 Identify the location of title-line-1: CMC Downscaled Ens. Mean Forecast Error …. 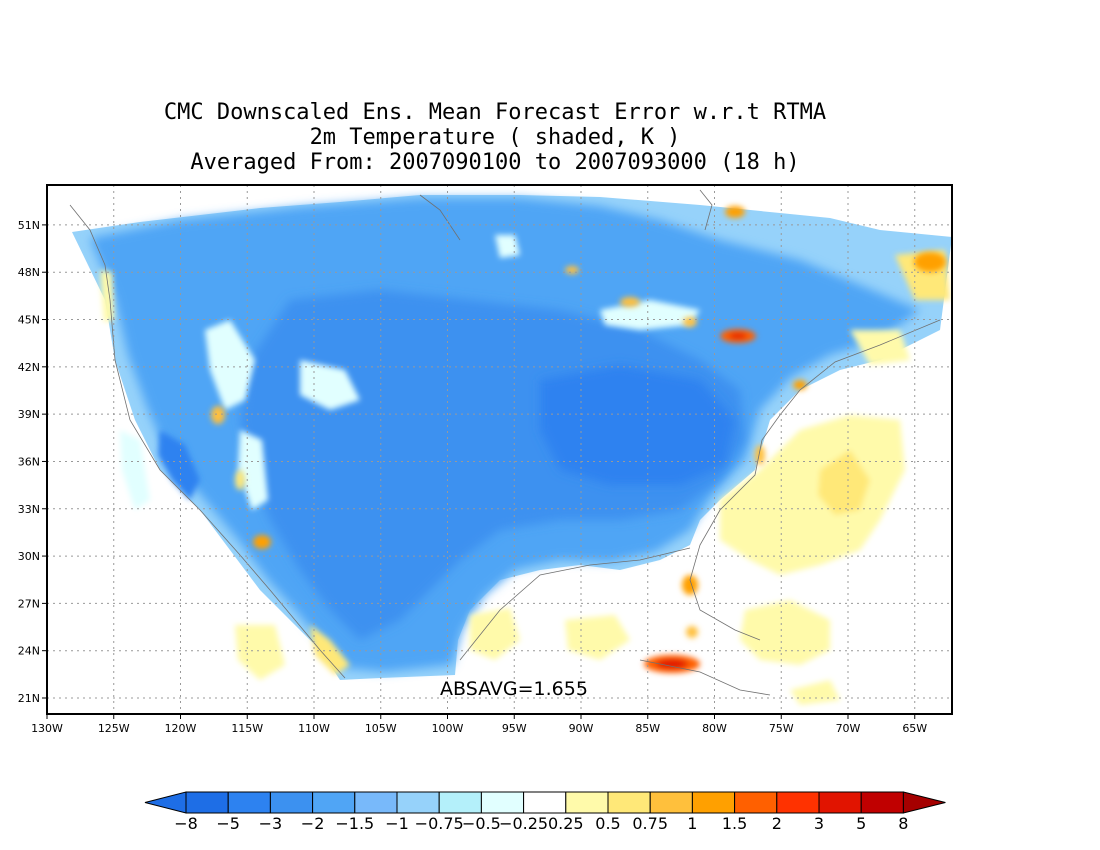
(495, 112).